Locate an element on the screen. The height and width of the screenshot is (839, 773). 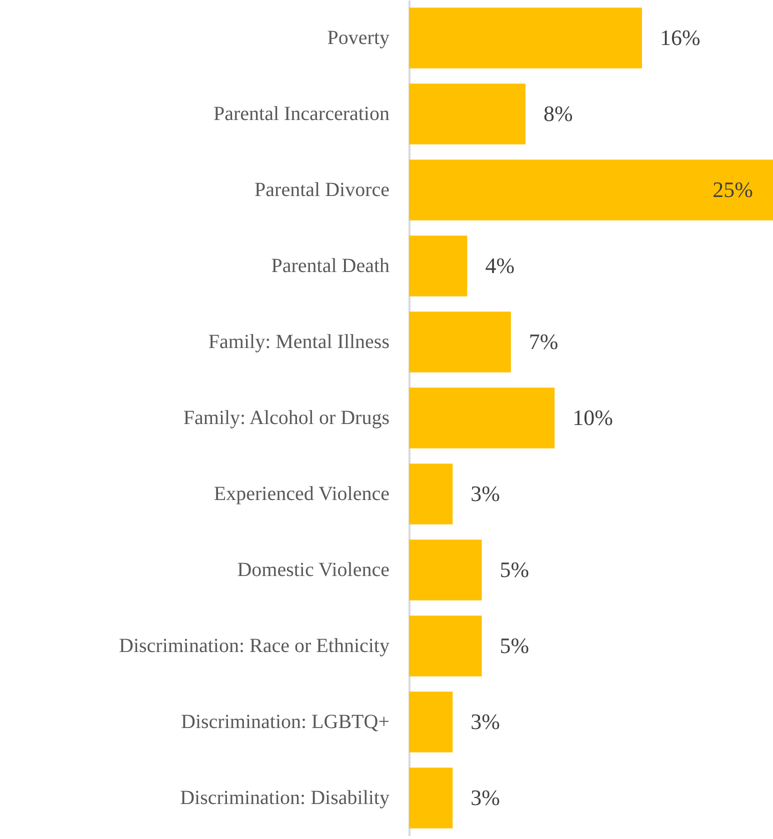
y-tick-label: Parental Incarceration is located at coordinates (301, 114).